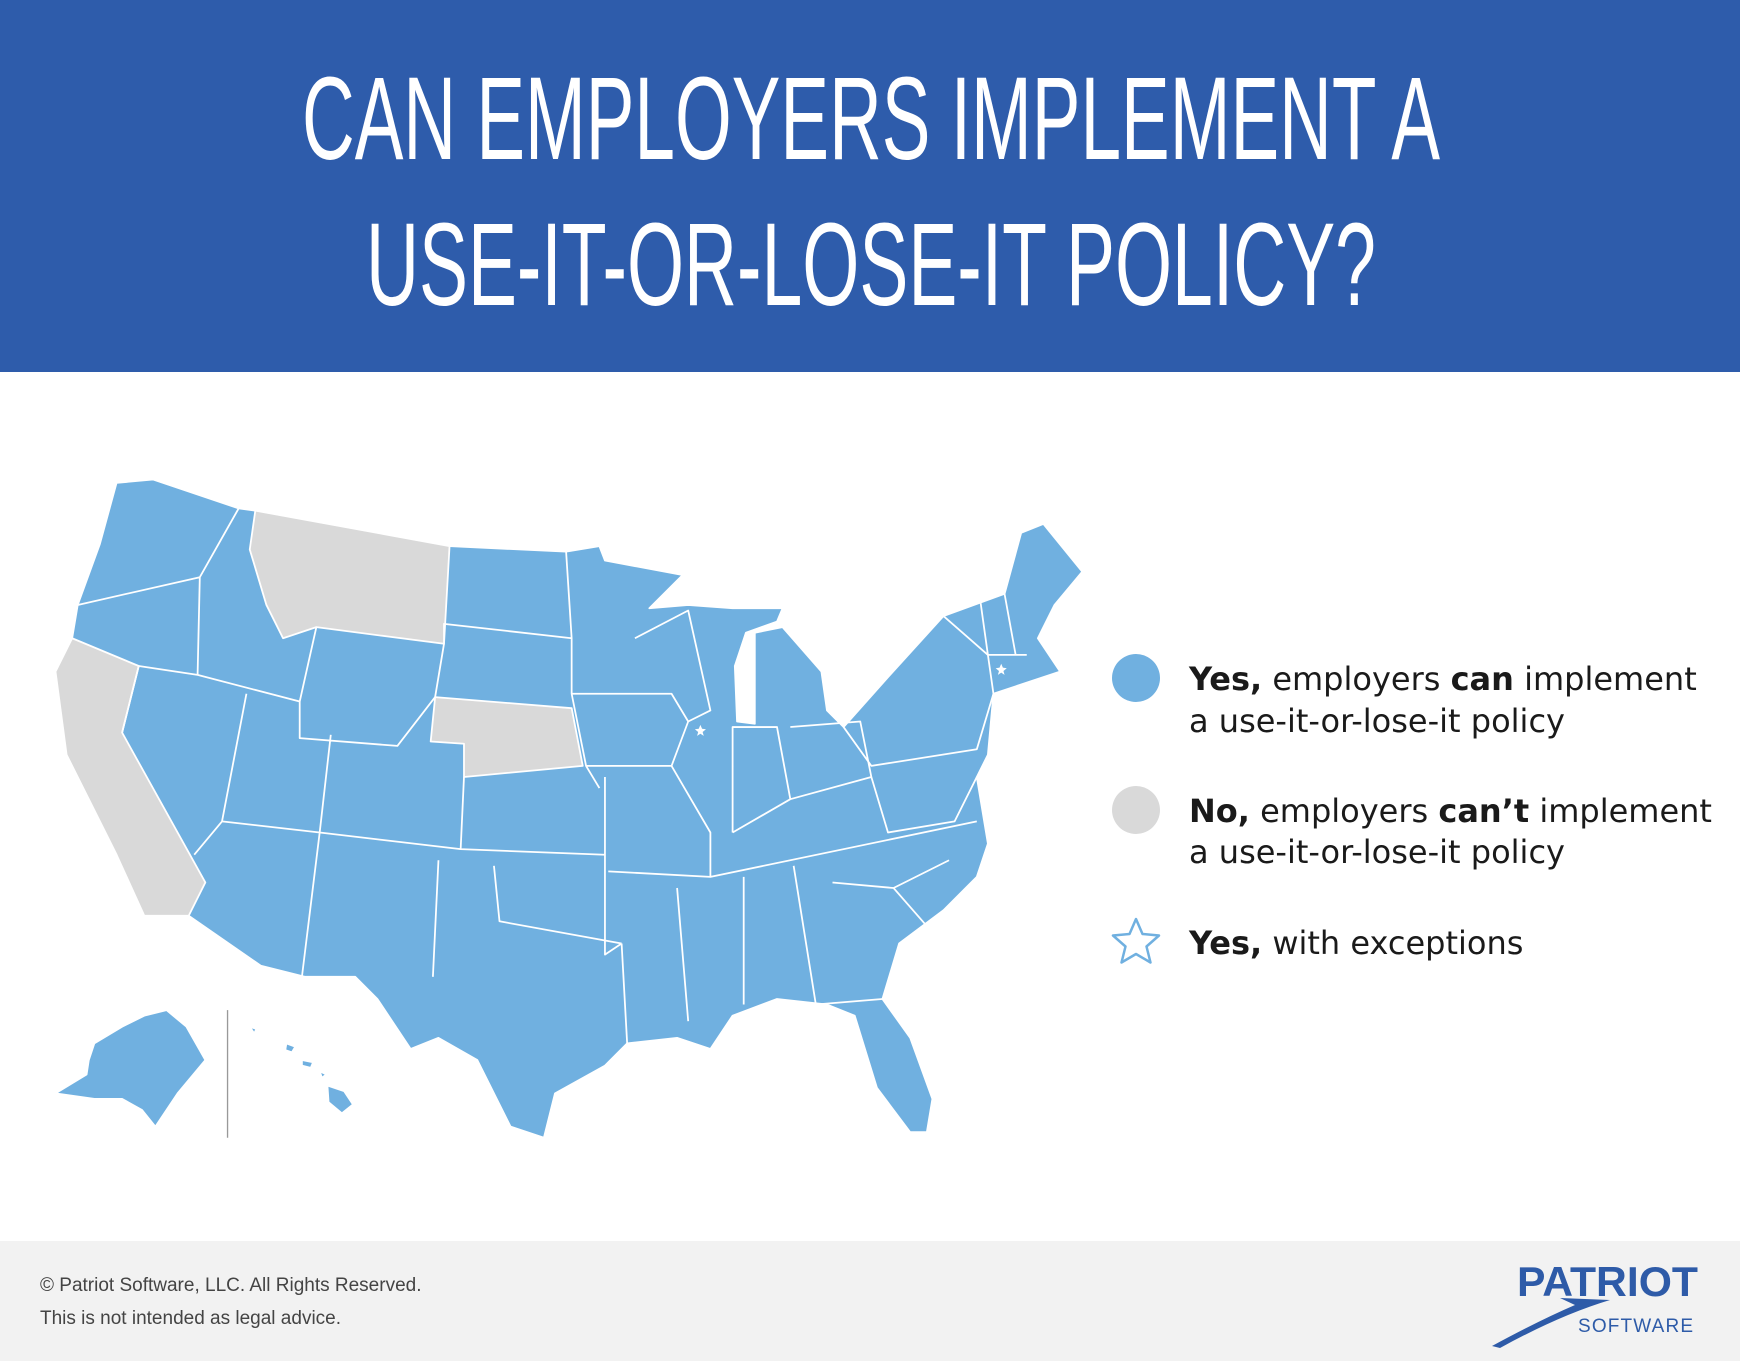  I want to click on title-line: CAN EMPLOYERS IMPLEMENT A, so click(871, 119).